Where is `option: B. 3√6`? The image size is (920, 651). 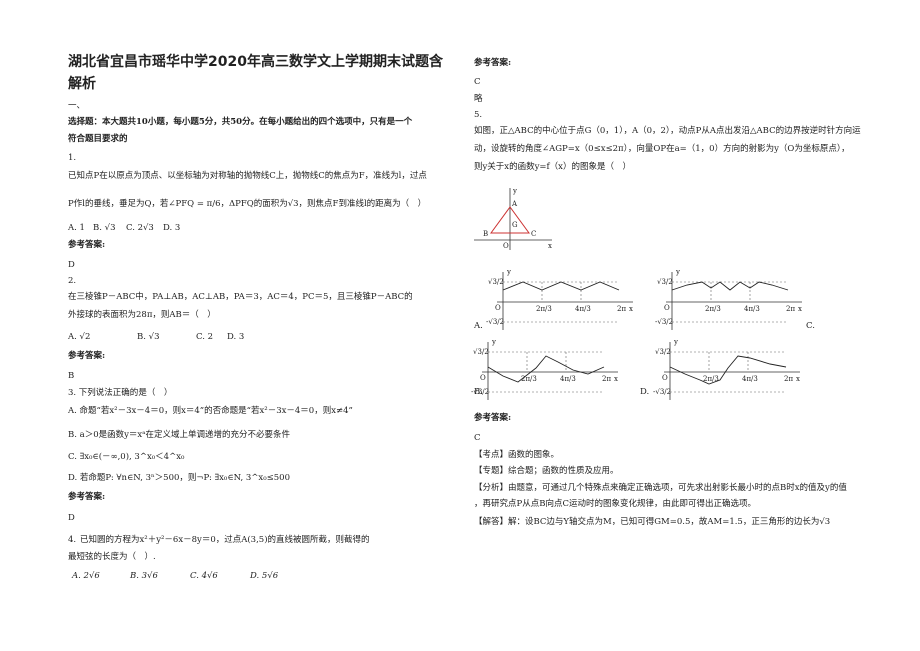 option: B. 3√6 is located at coordinates (143, 576).